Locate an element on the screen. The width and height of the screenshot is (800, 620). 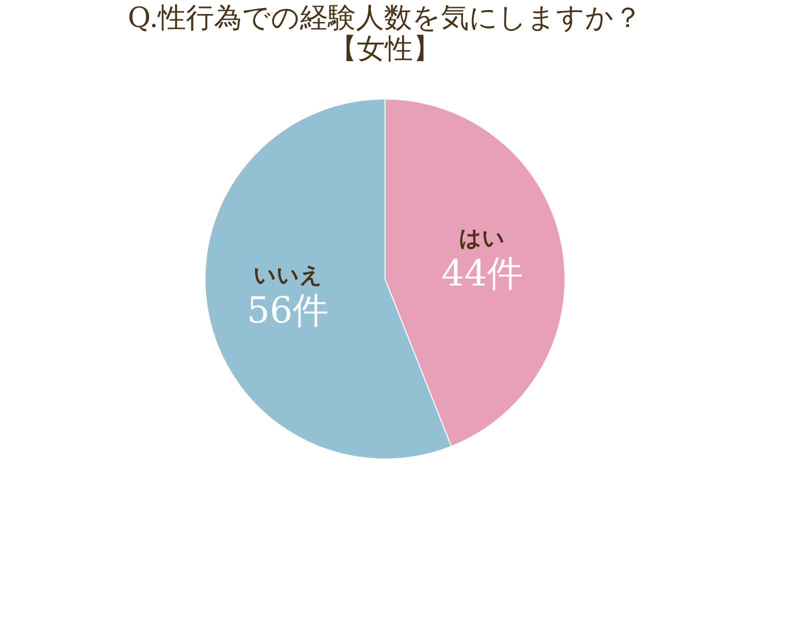
data-label: 44件 is located at coordinates (482, 273).